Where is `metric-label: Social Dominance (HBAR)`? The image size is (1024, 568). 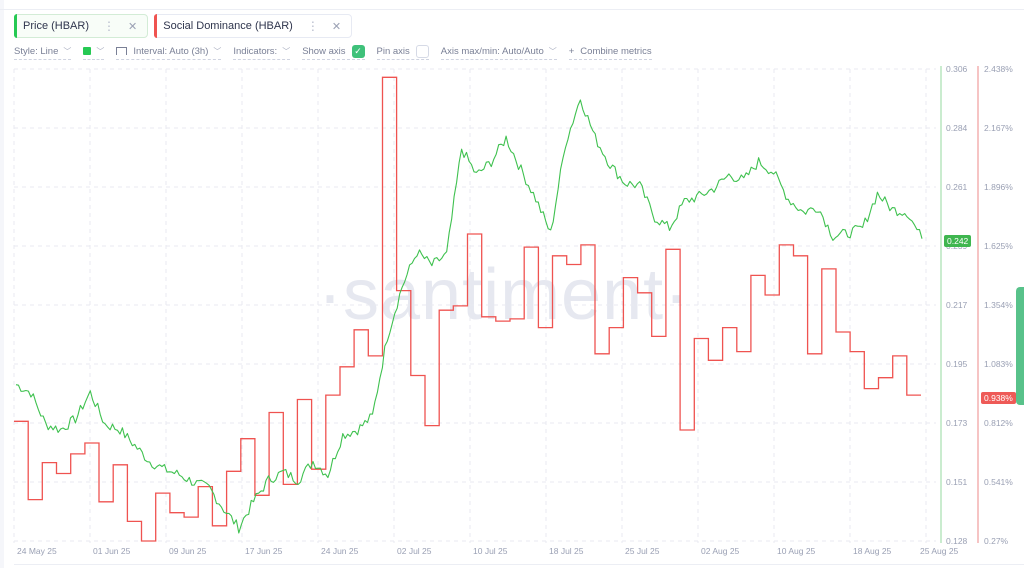
metric-label: Social Dominance (HBAR) is located at coordinates (228, 26).